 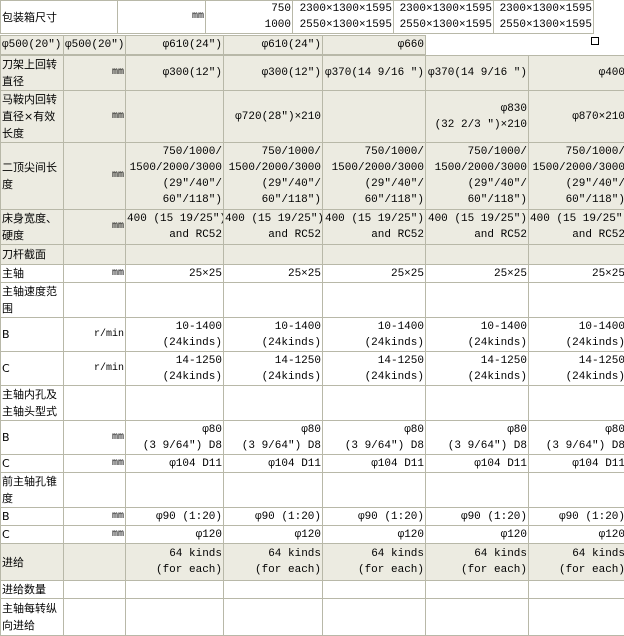 I want to click on packaging-label: 包装箱尺寸, so click(x=59, y=17).